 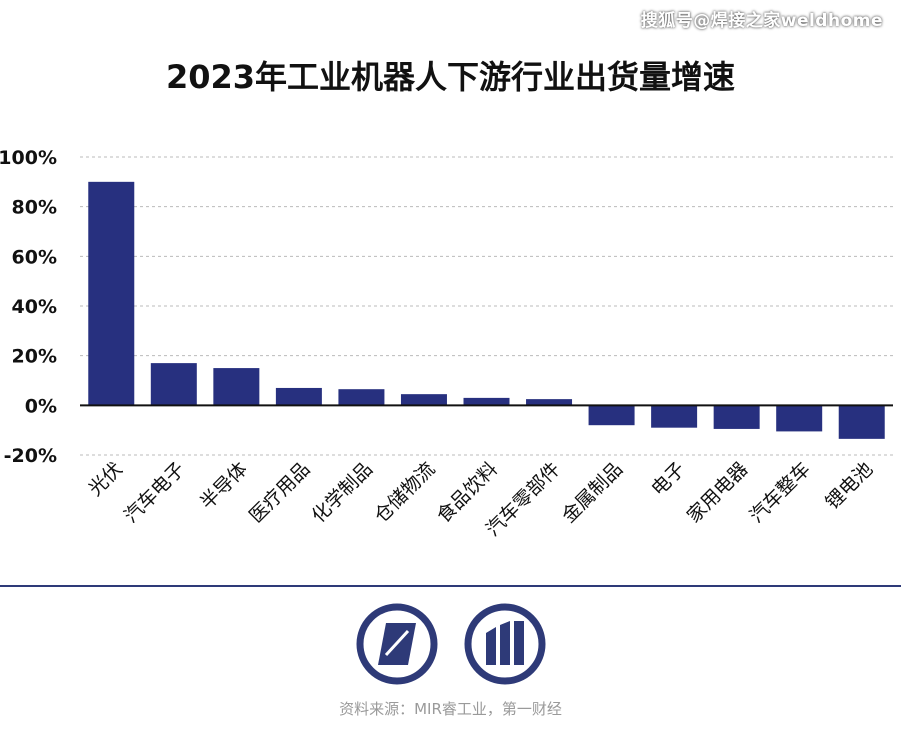 What do you see at coordinates (41, 406) in the screenshot?
I see `y-tick-label: 0%` at bounding box center [41, 406].